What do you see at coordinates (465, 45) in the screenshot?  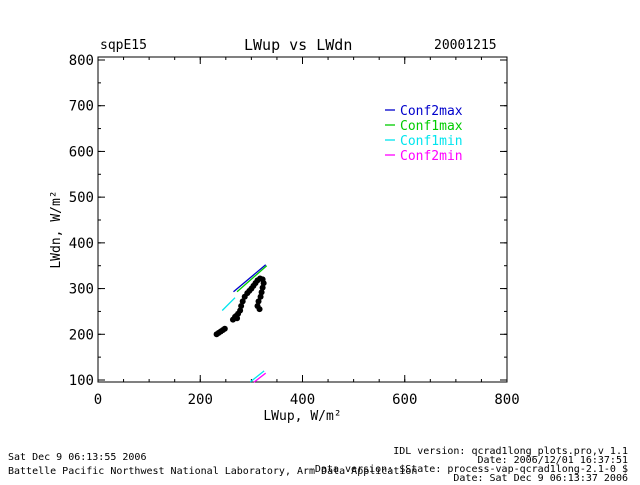 I see `date-label: 20001215` at bounding box center [465, 45].